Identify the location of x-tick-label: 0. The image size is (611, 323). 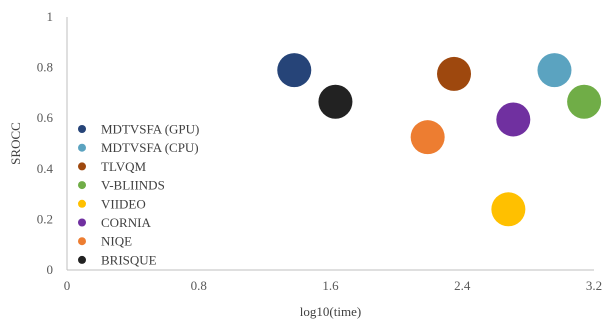
(67, 285).